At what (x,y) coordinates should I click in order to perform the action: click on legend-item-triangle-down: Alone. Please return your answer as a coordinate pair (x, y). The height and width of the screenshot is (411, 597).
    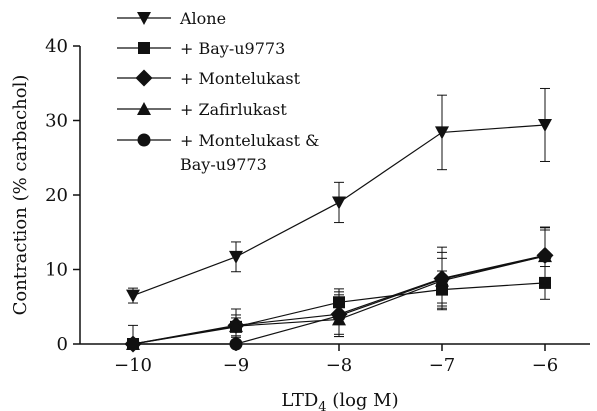
    Looking at the image, I should click on (171, 18).